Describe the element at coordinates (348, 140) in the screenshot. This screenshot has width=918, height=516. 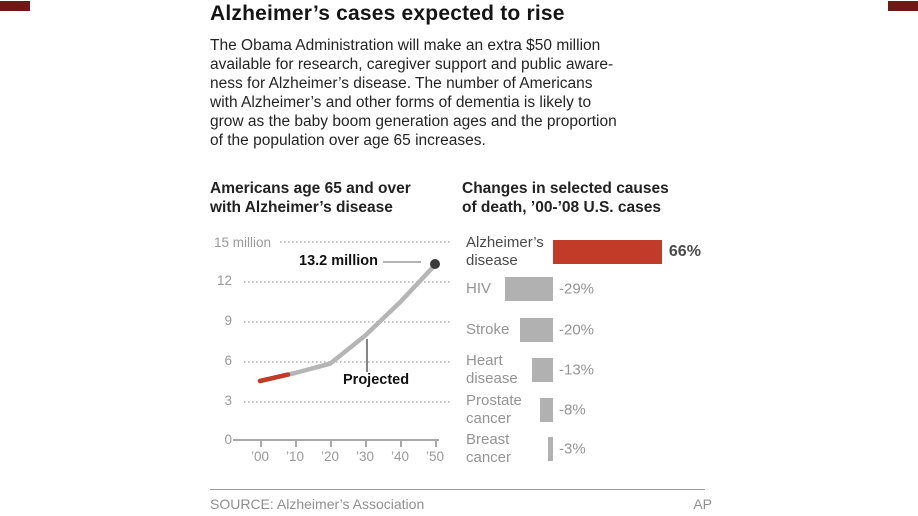
I see `intro-line: of the population over age 65 increases.` at that location.